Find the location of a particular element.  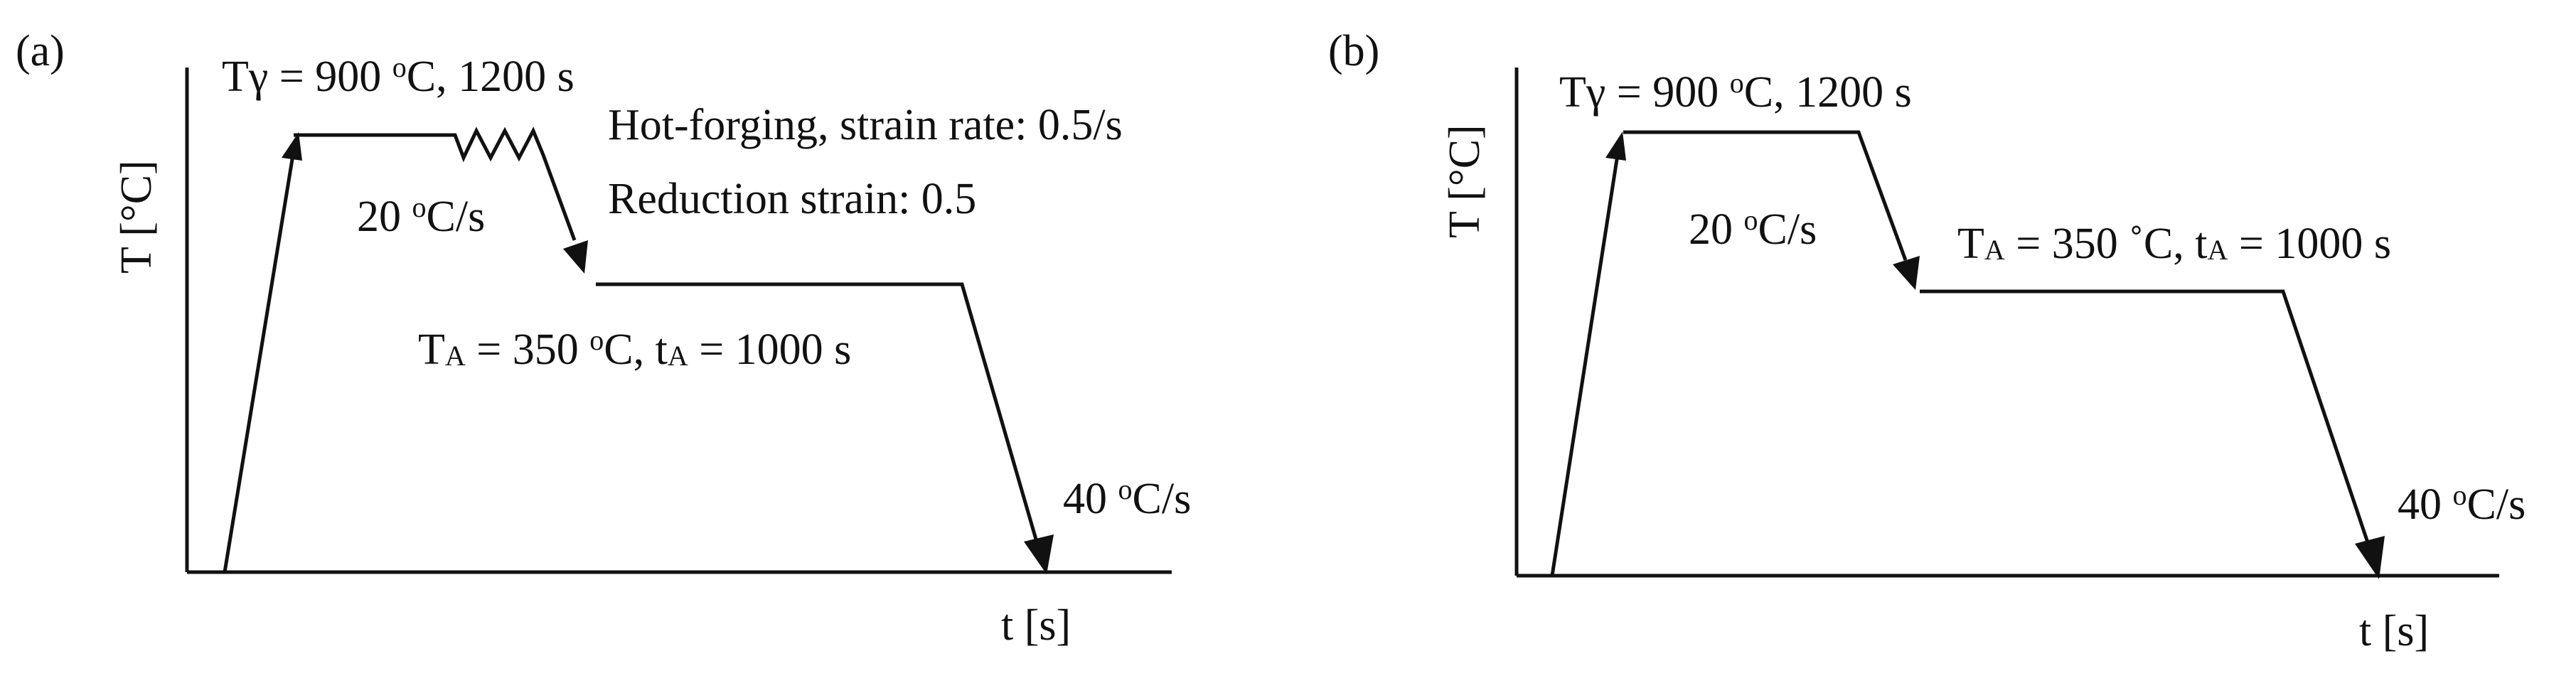

panel-b-cooling-rate-2-label: 40 oC/s is located at coordinates (2462, 504).